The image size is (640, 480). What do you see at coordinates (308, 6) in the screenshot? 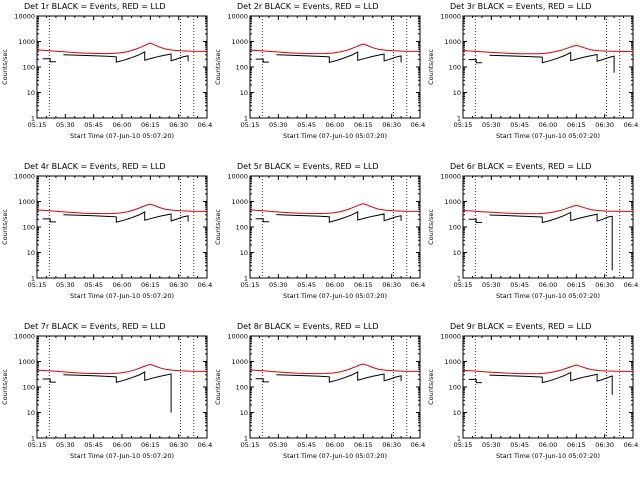
I see `plot-title: Det 2r BLACK = Events, RED = LLD` at bounding box center [308, 6].